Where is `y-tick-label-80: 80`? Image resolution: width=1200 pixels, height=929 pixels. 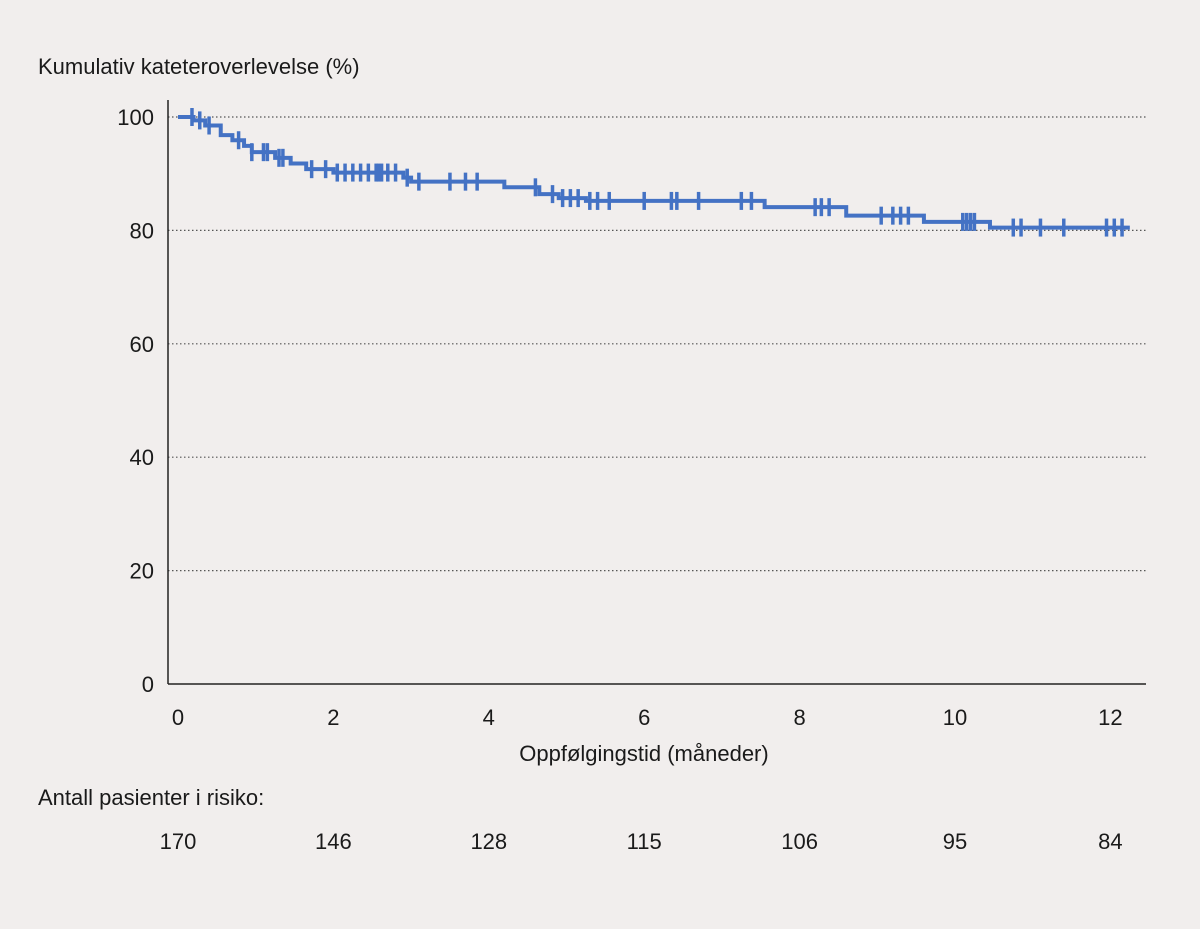 y-tick-label-80: 80 is located at coordinates (142, 230).